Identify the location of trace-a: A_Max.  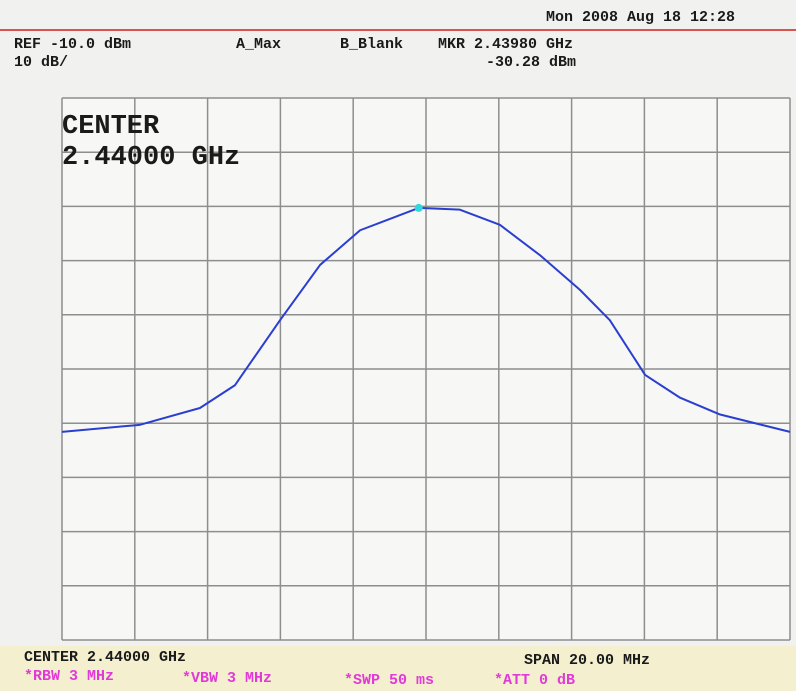
(258, 44).